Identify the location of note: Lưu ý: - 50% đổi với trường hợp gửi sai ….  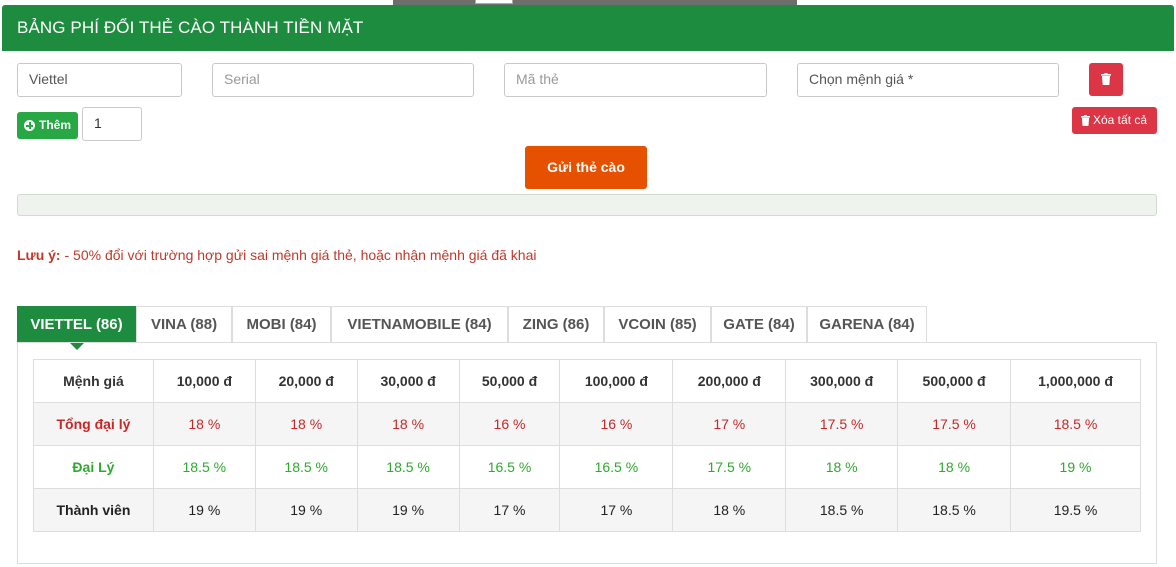
(276, 255).